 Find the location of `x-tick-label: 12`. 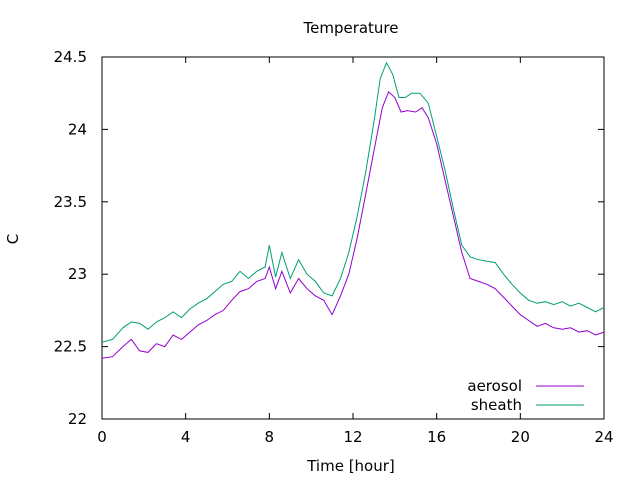

x-tick-label: 12 is located at coordinates (352, 437).